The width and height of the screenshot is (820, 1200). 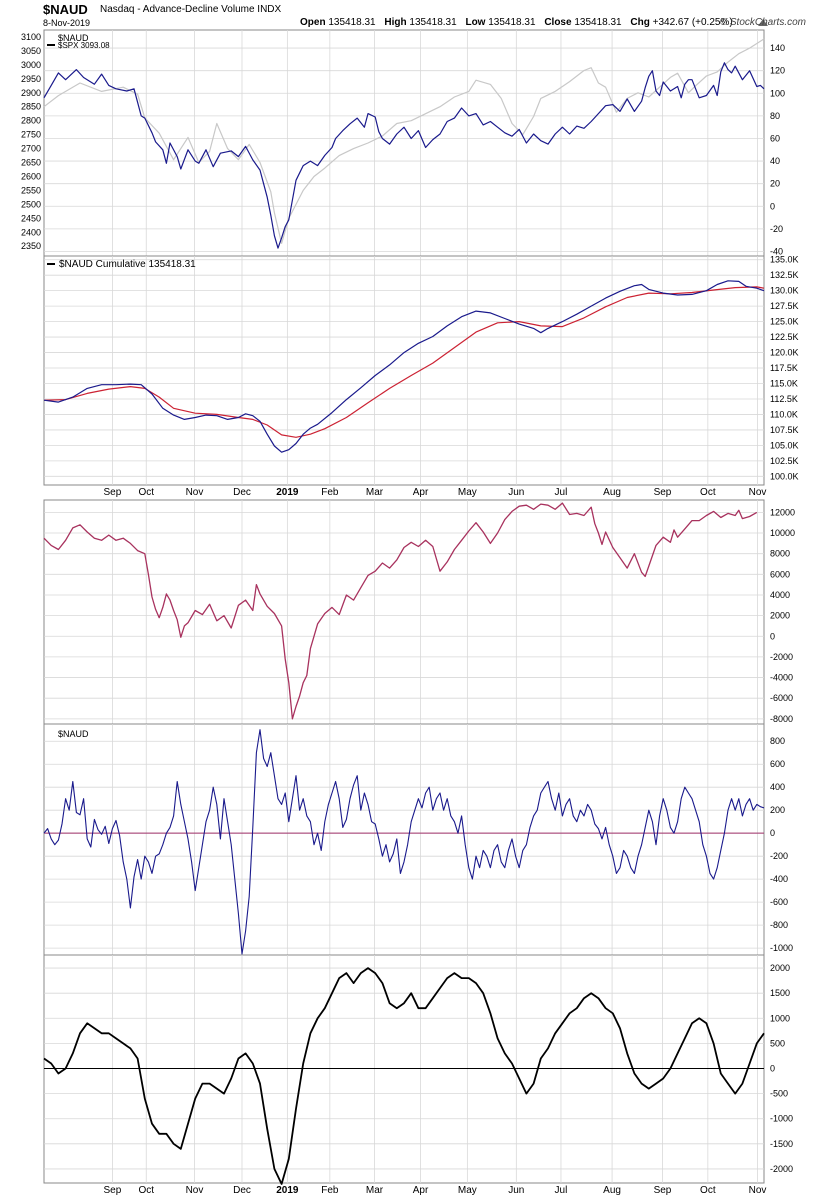 What do you see at coordinates (777, 93) in the screenshot?
I see `right-axis-tick-label: 100` at bounding box center [777, 93].